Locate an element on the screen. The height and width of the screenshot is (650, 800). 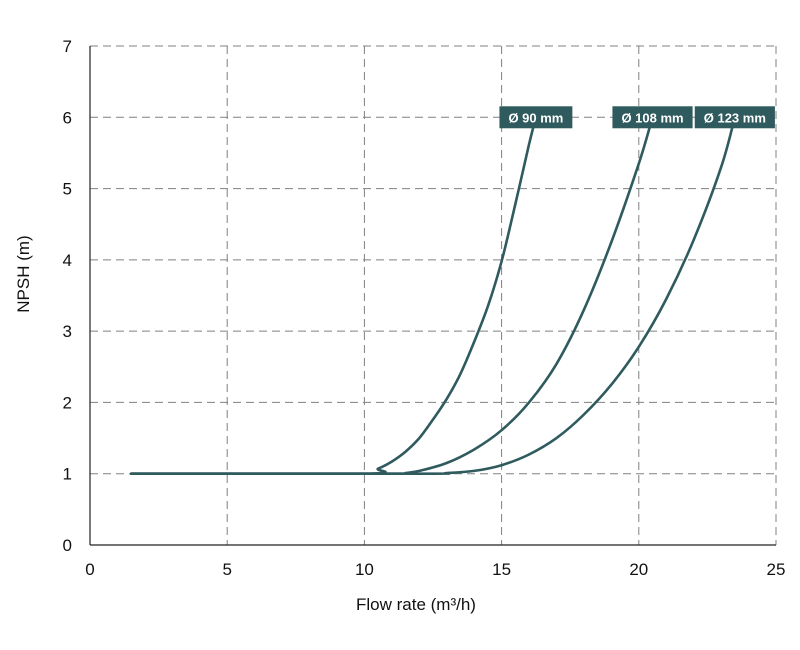
series-label-text: Ø 108 mm is located at coordinates (652, 117).